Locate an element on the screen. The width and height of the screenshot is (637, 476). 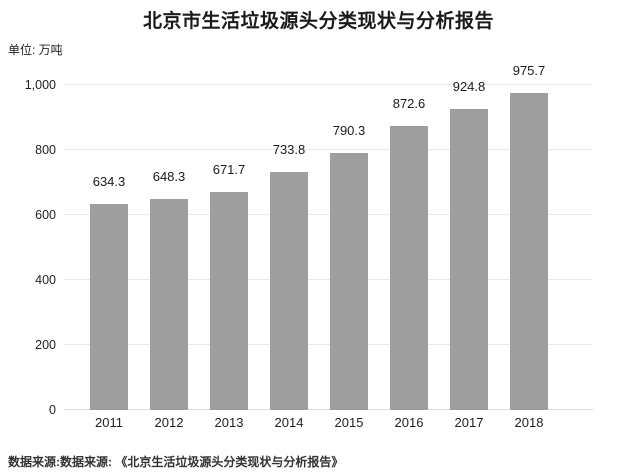
bar-group: 975.7 2018 is located at coordinates (529, 246).